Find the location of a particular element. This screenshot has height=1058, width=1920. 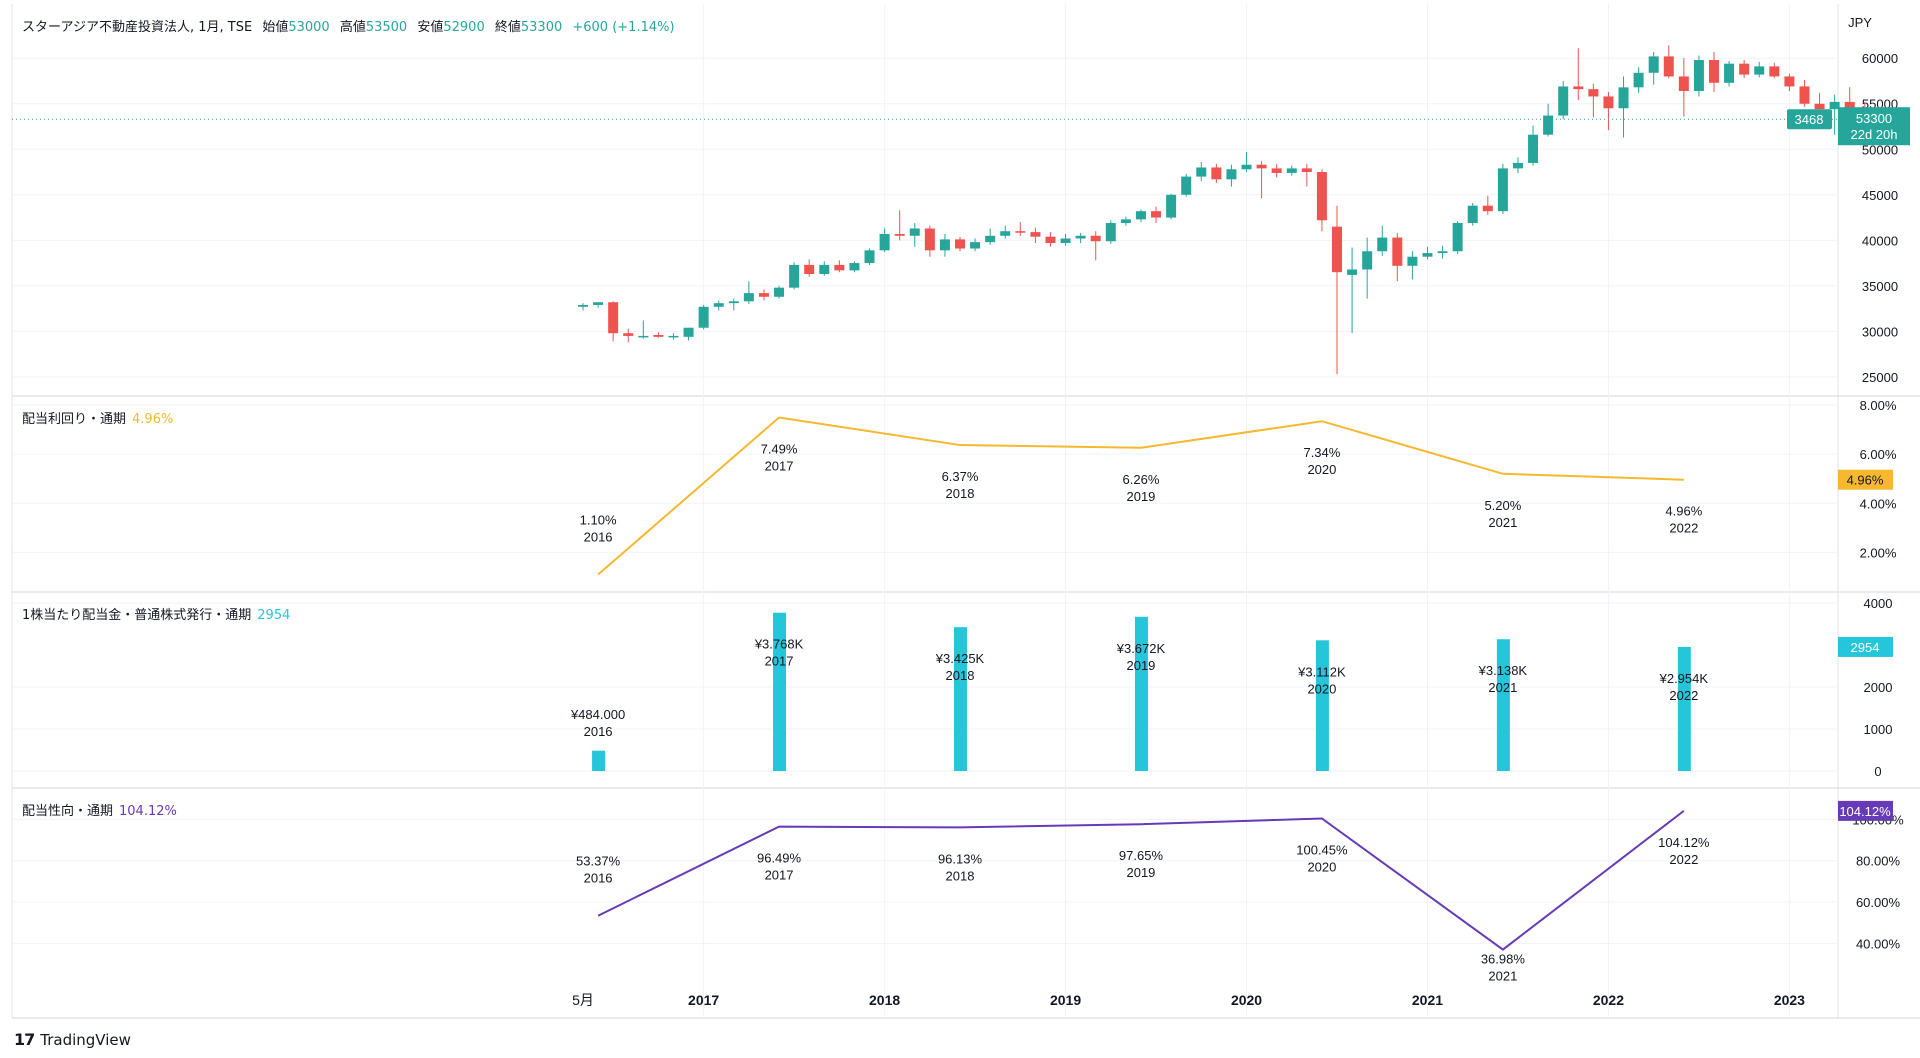

price-tick-label: 35000 is located at coordinates (1880, 286).